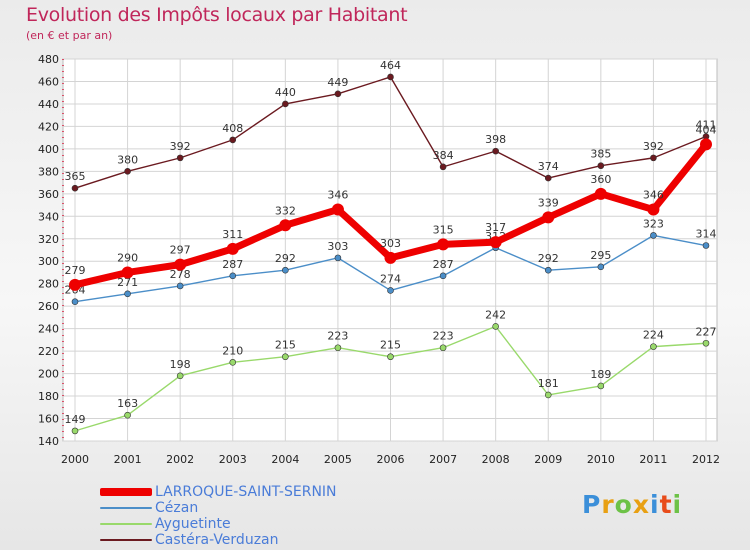 The width and height of the screenshot is (750, 550). I want to click on data-label: 408, so click(232, 128).